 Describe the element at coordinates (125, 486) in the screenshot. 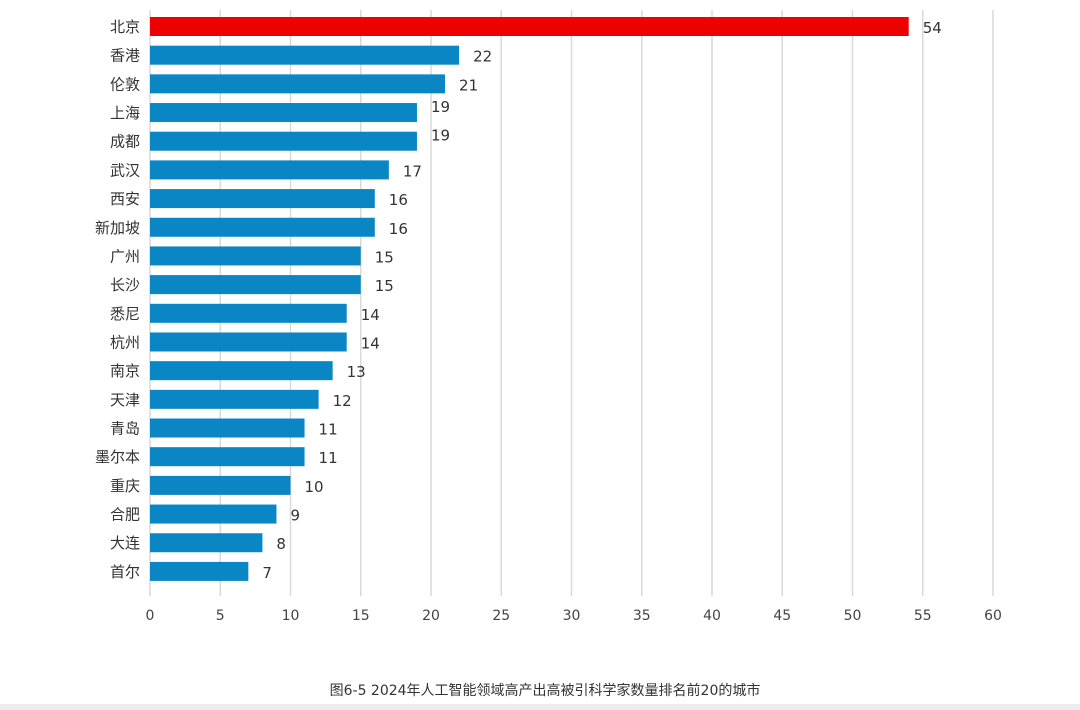

I see `category-label: 重庆` at that location.